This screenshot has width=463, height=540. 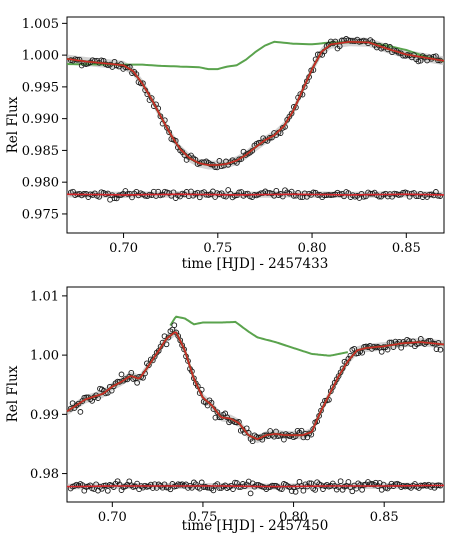 What do you see at coordinates (259, 336) in the screenshot?
I see `systematics-model-line` at bounding box center [259, 336].